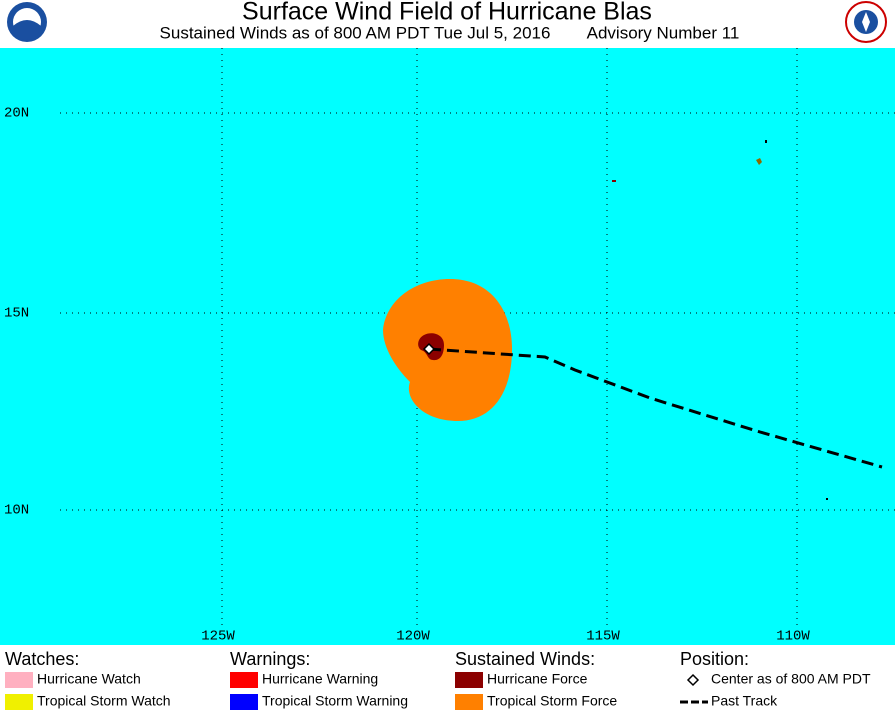 The width and height of the screenshot is (895, 716). Describe the element at coordinates (720, 320) in the screenshot. I see `islands` at that location.